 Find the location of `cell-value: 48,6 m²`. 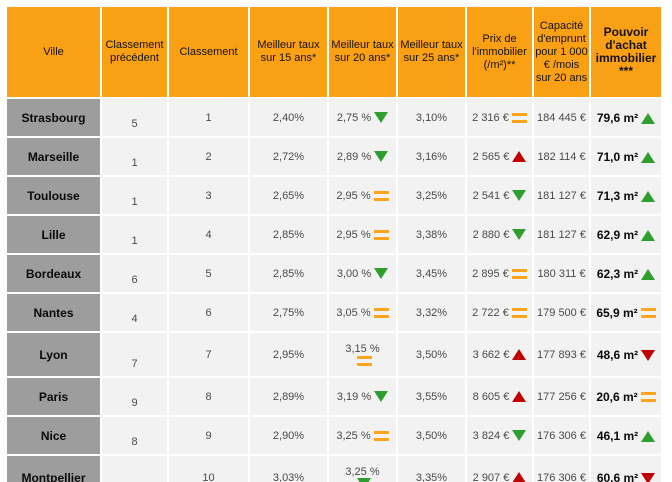

cell-value: 48,6 m² is located at coordinates (617, 354).